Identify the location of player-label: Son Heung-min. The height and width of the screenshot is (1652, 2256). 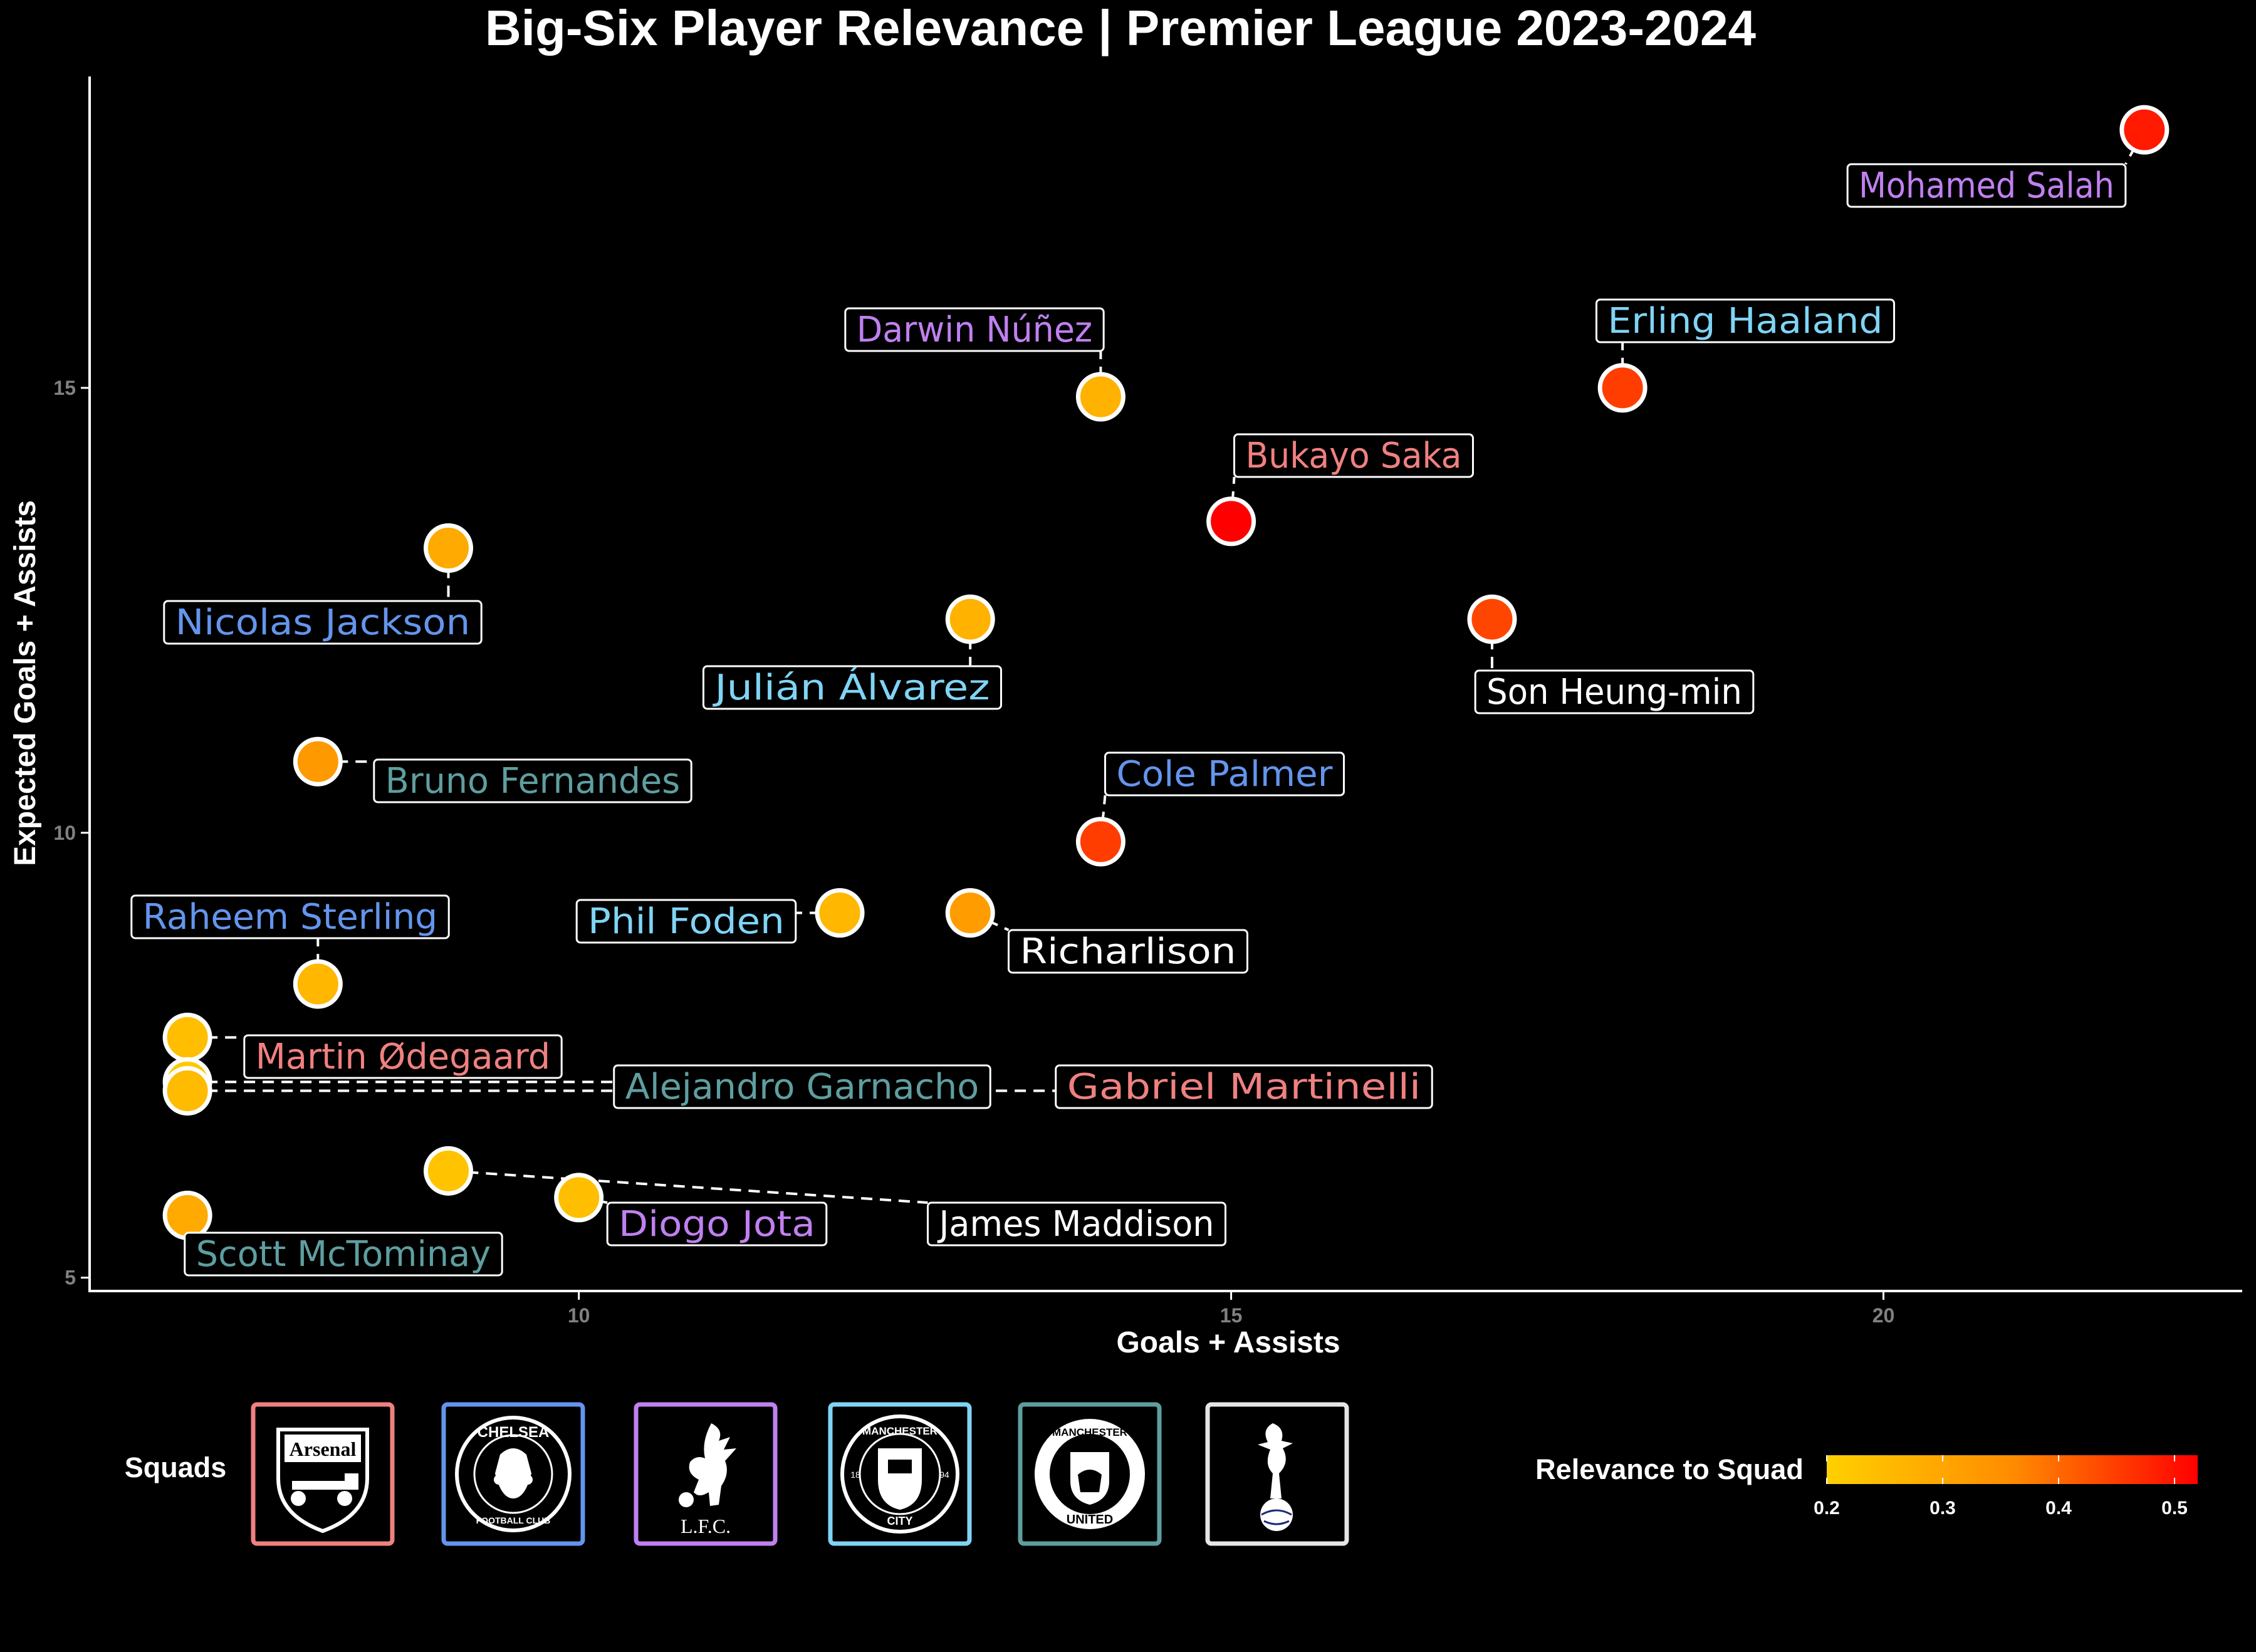
(1614, 692).